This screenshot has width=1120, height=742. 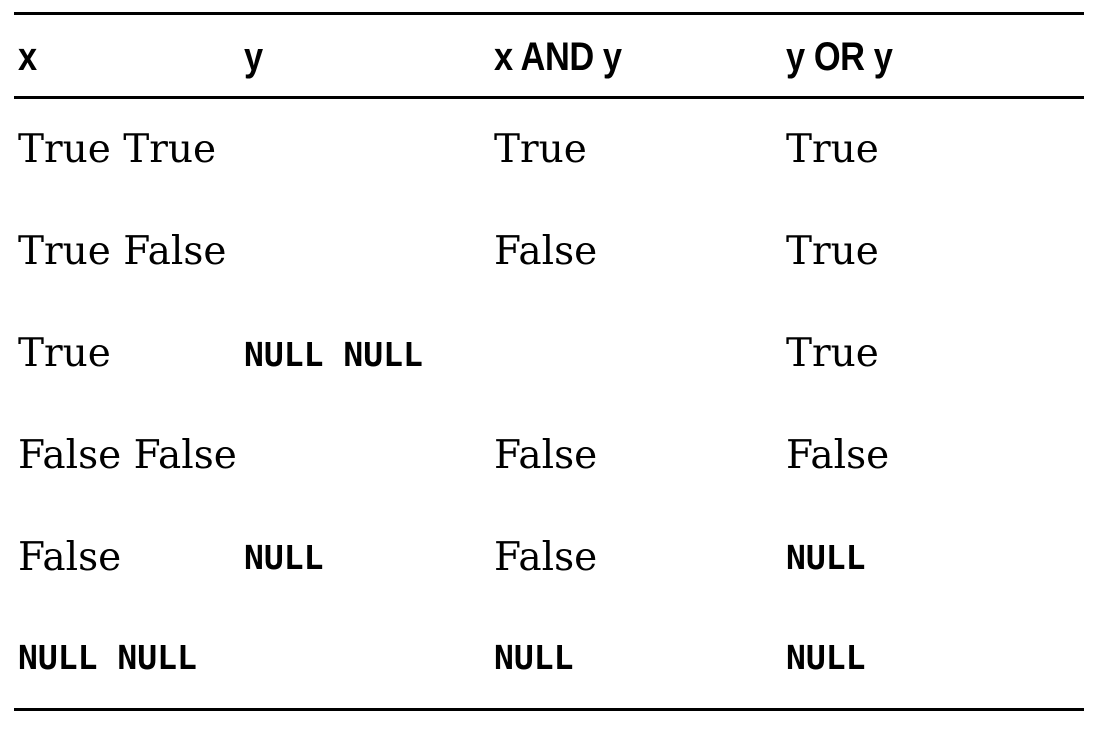 What do you see at coordinates (826, 657) in the screenshot?
I see `table-row-6-col-4: NULL` at bounding box center [826, 657].